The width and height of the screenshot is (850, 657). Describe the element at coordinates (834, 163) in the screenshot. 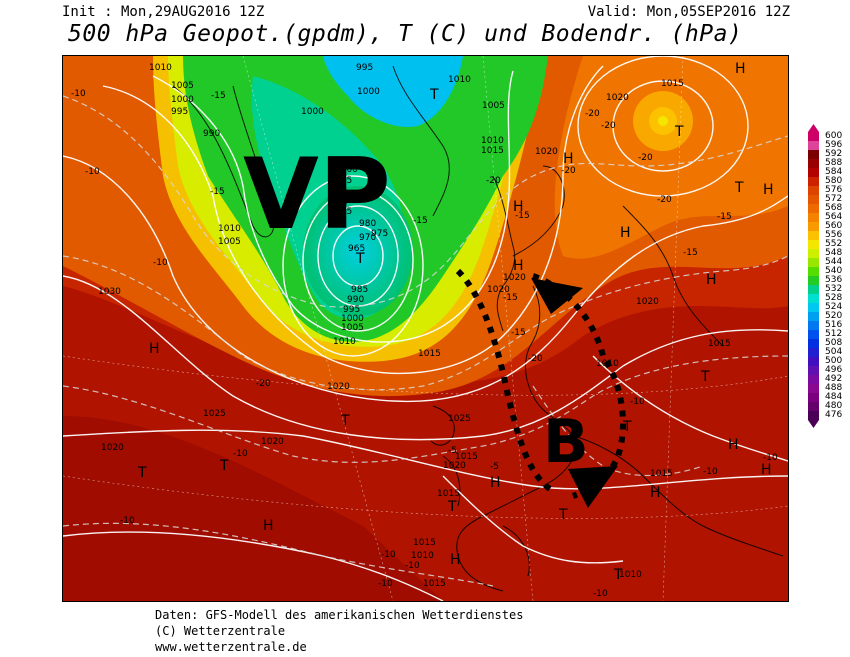

I see `legend-value: 588` at that location.